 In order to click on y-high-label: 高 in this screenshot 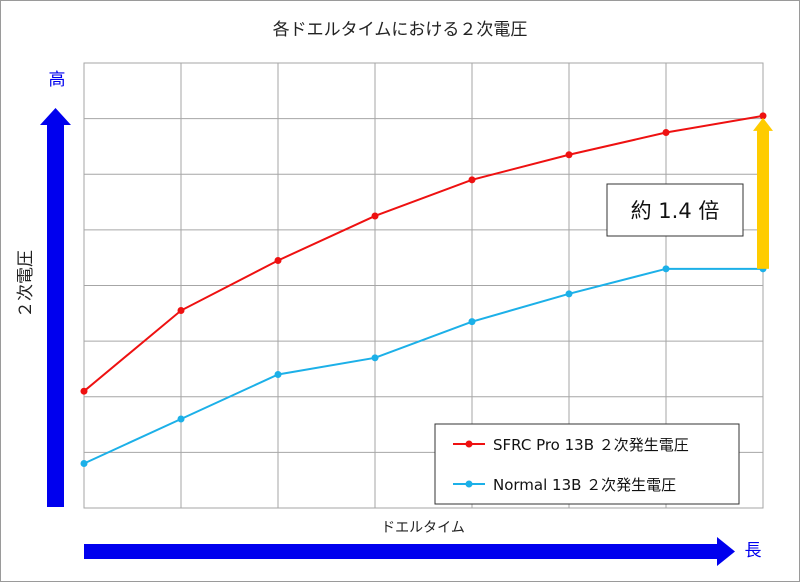, I will do `click(57, 80)`.